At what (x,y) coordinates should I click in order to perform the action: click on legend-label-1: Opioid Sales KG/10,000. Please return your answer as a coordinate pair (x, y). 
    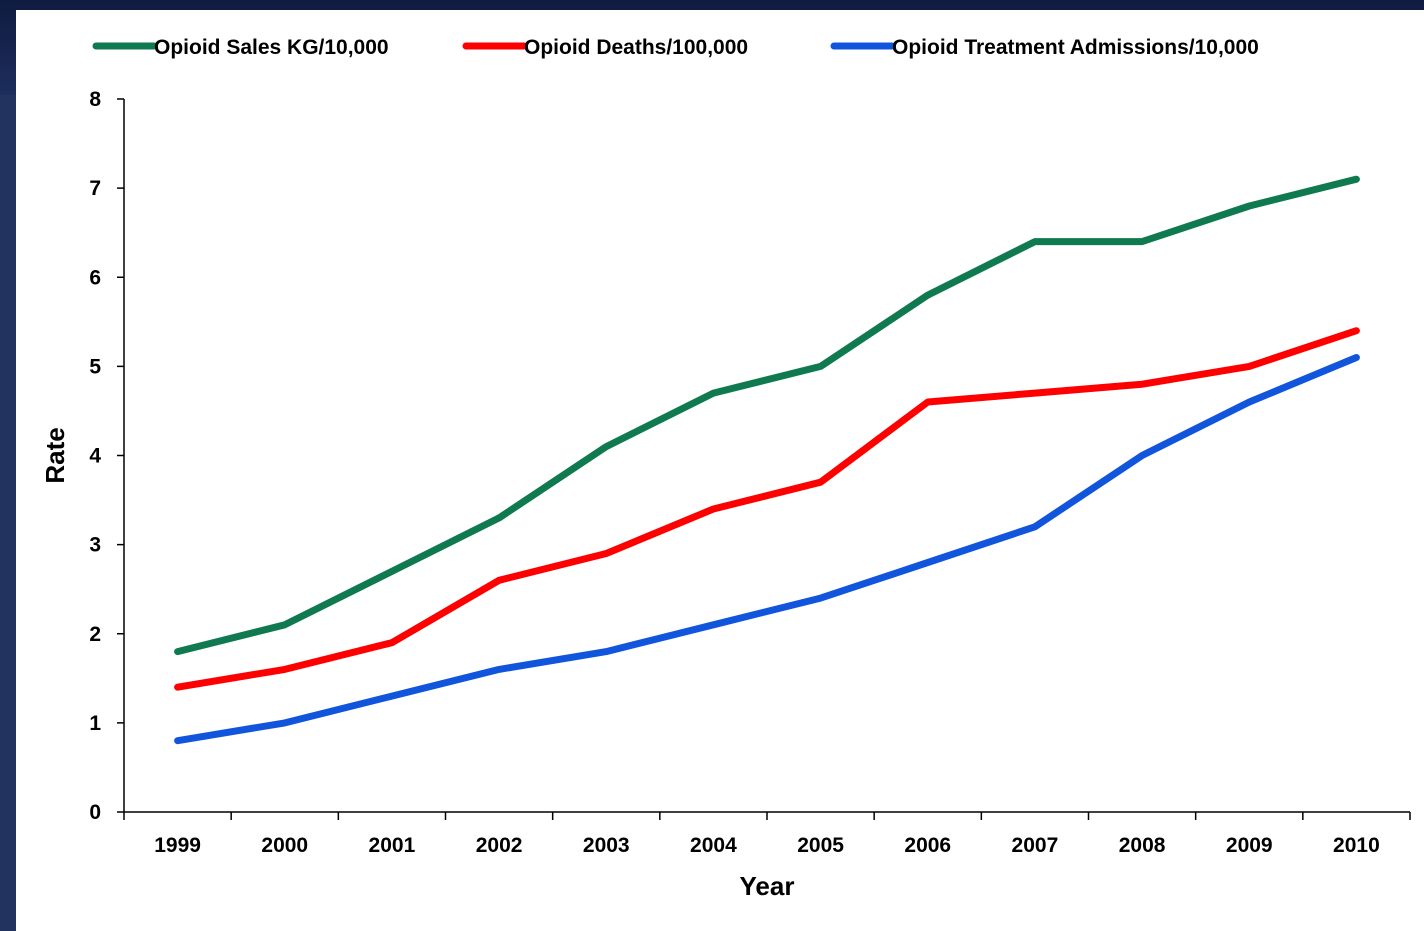
    Looking at the image, I should click on (271, 47).